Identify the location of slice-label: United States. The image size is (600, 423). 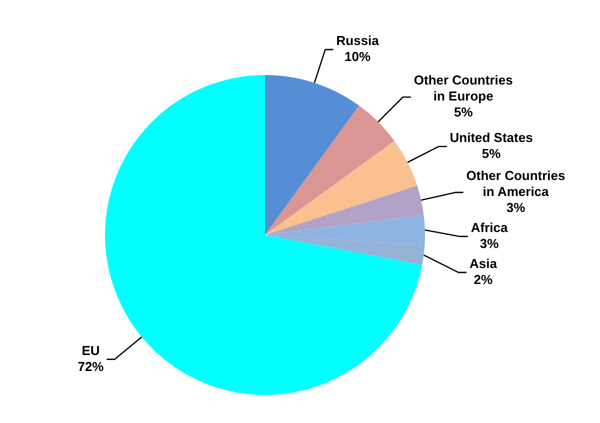
(491, 138).